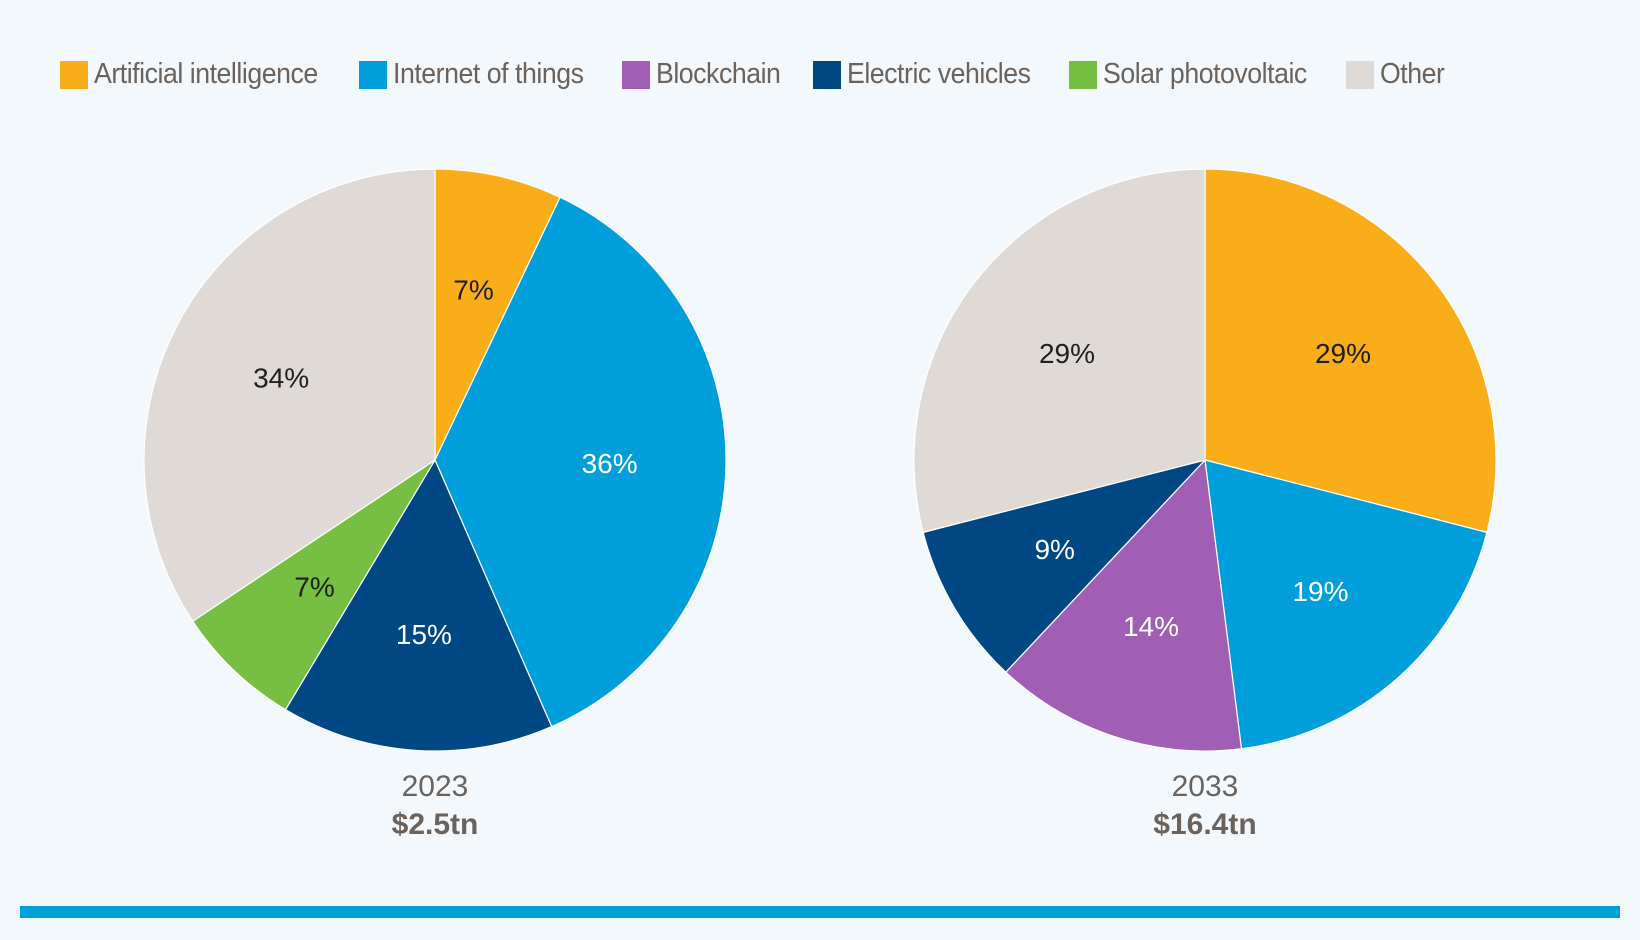  Describe the element at coordinates (1054, 549) in the screenshot. I see `slice-label-electric-vehicles: 9%` at that location.